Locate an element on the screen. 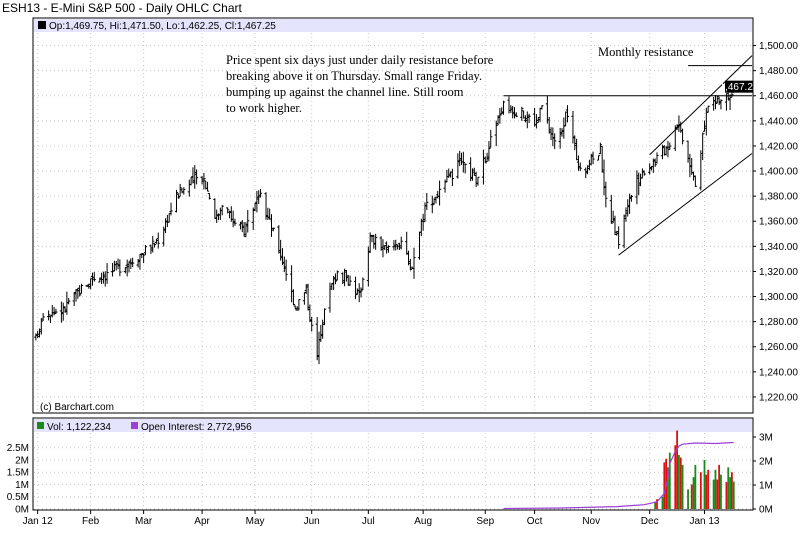 The height and width of the screenshot is (544, 800). y-tick-label: 1,340.00 is located at coordinates (778, 247).